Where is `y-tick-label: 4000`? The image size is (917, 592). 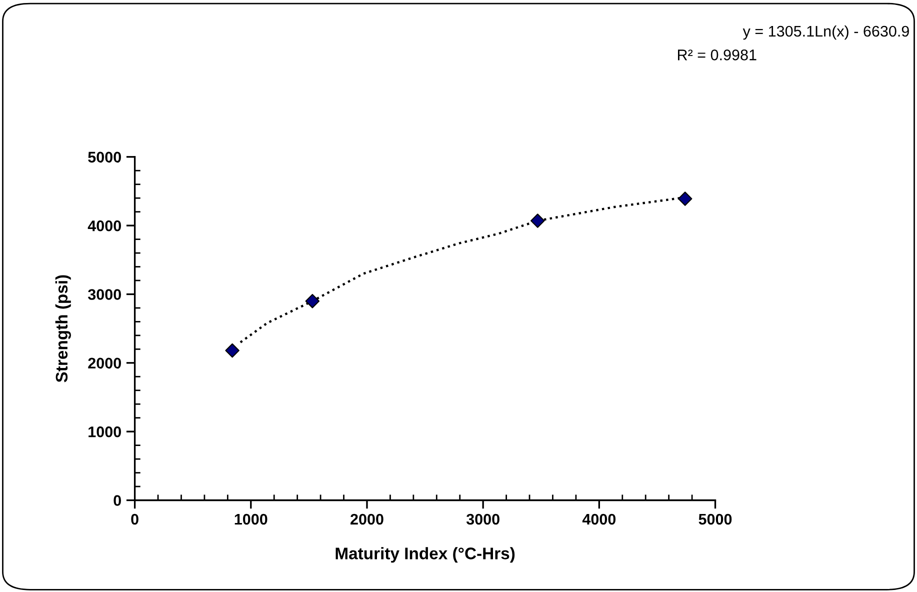 y-tick-label: 4000 is located at coordinates (104, 226).